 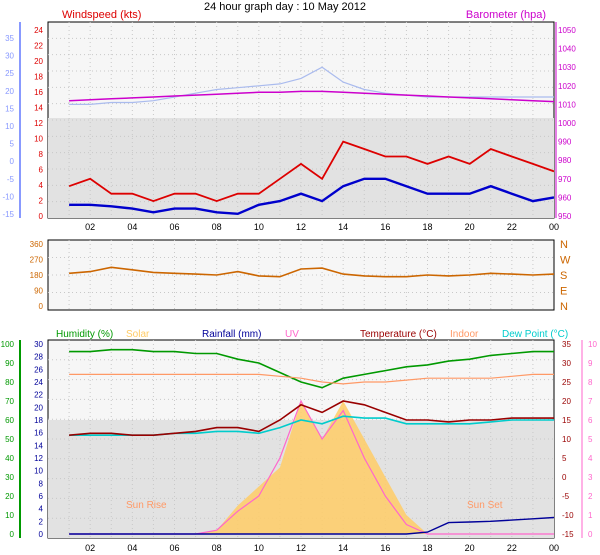 I want to click on temperature-tick: 10, so click(x=566, y=439).